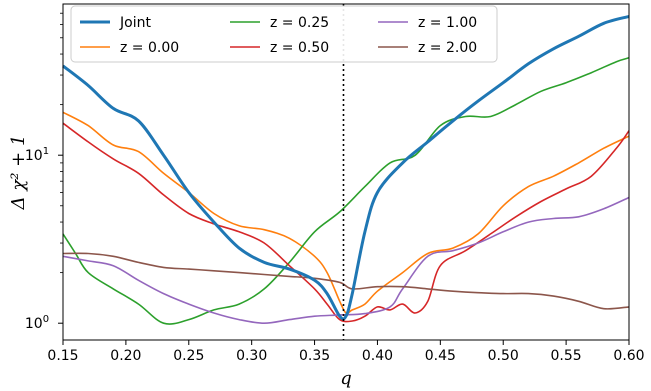 The height and width of the screenshot is (391, 651). Describe the element at coordinates (447, 48) in the screenshot. I see `legend-label: z = 2.00` at that location.